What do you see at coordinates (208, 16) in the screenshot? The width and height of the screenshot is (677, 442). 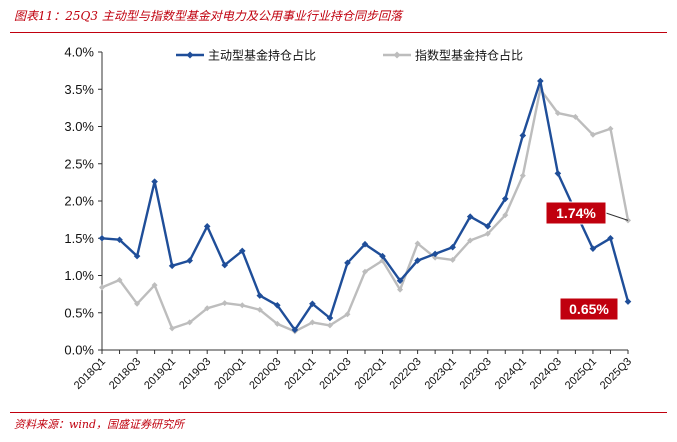 I see `figure-title: 图表11：25Q3 主动型与指数型基金对电力及公用事业行业持仓同步回落` at bounding box center [208, 16].